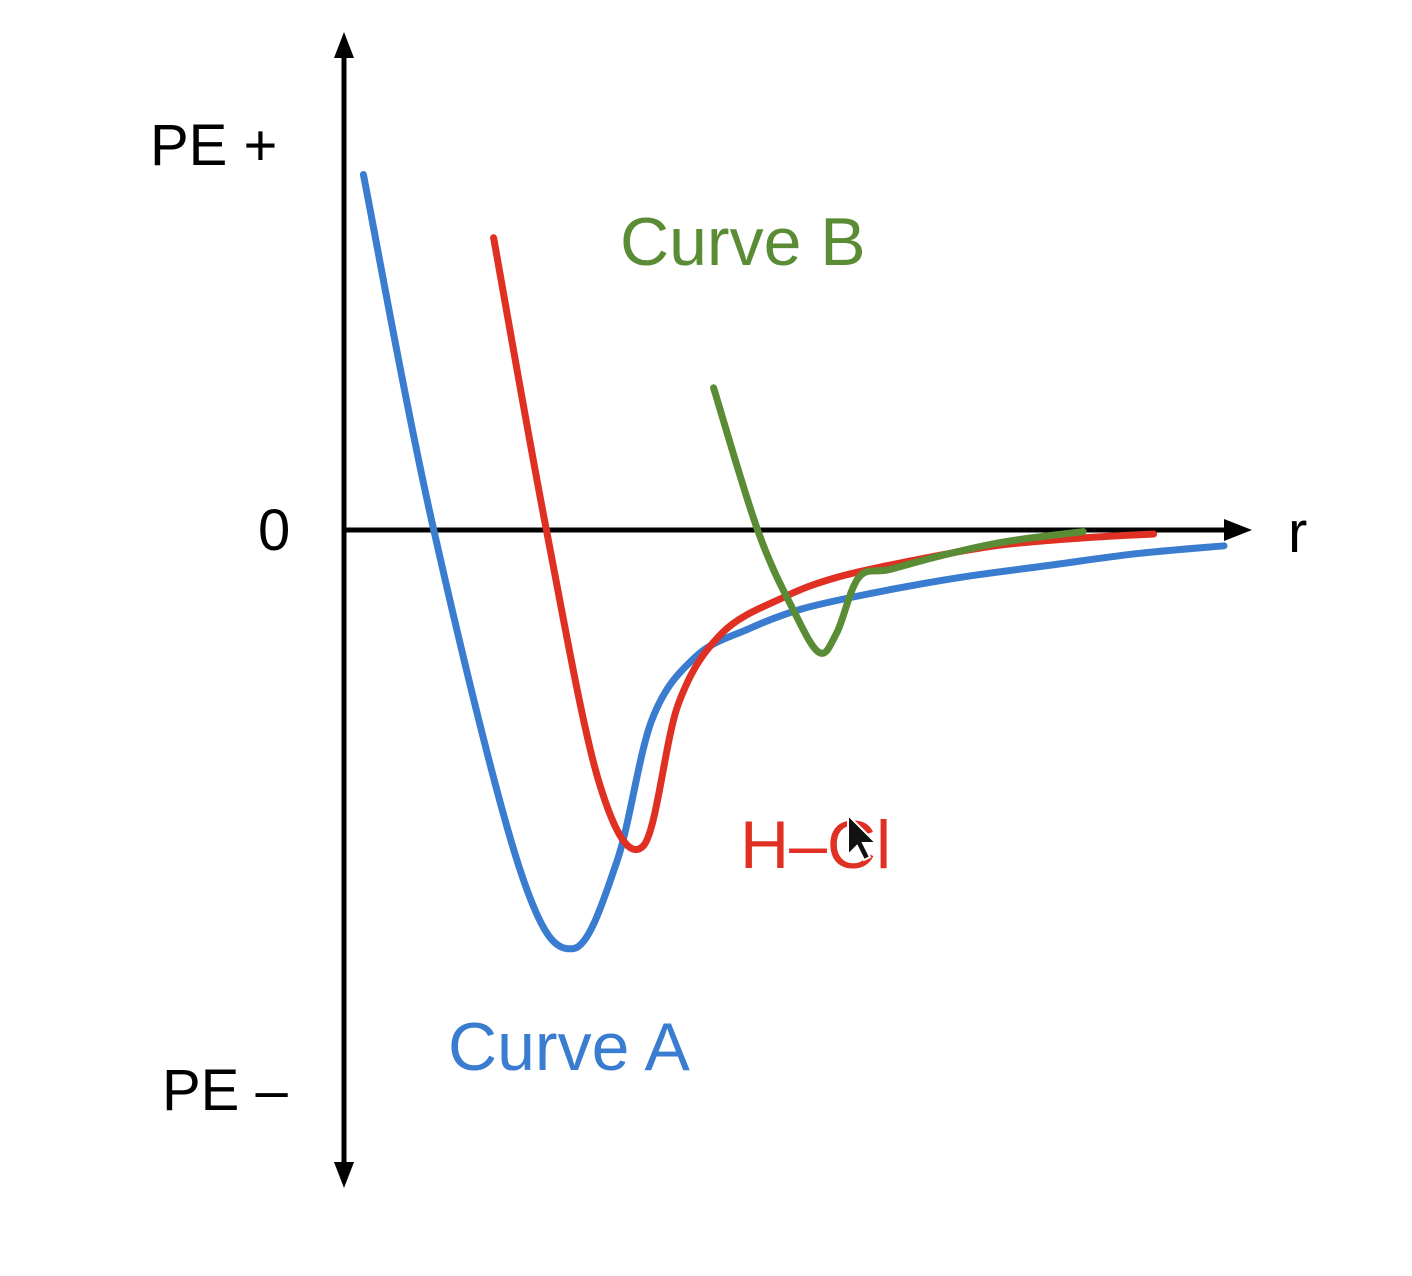 This screenshot has height=1276, width=1412. I want to click on x-axis-arrow, so click(1238, 530).